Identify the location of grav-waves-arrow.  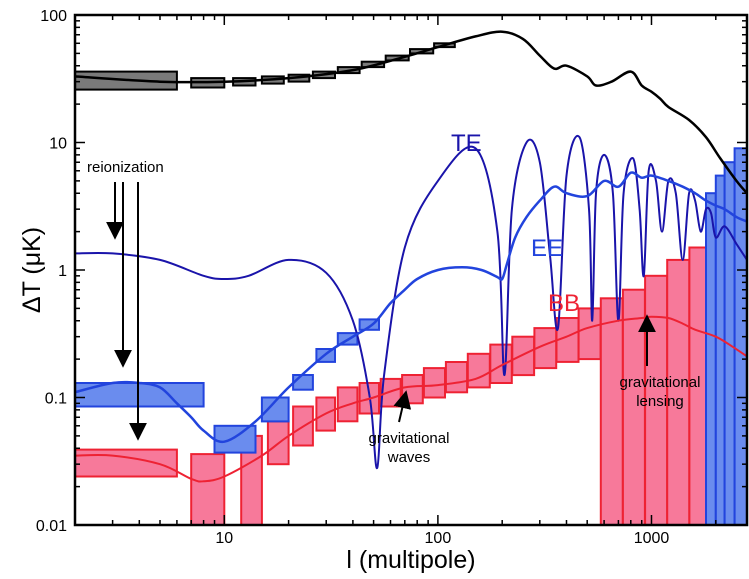
(402, 406).